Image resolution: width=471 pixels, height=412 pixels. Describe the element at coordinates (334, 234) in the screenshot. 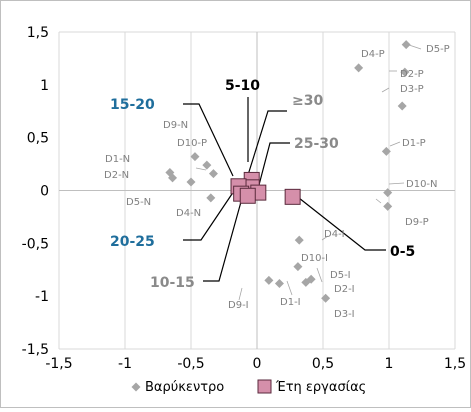

I see `centroid-point-label: D4-I` at that location.